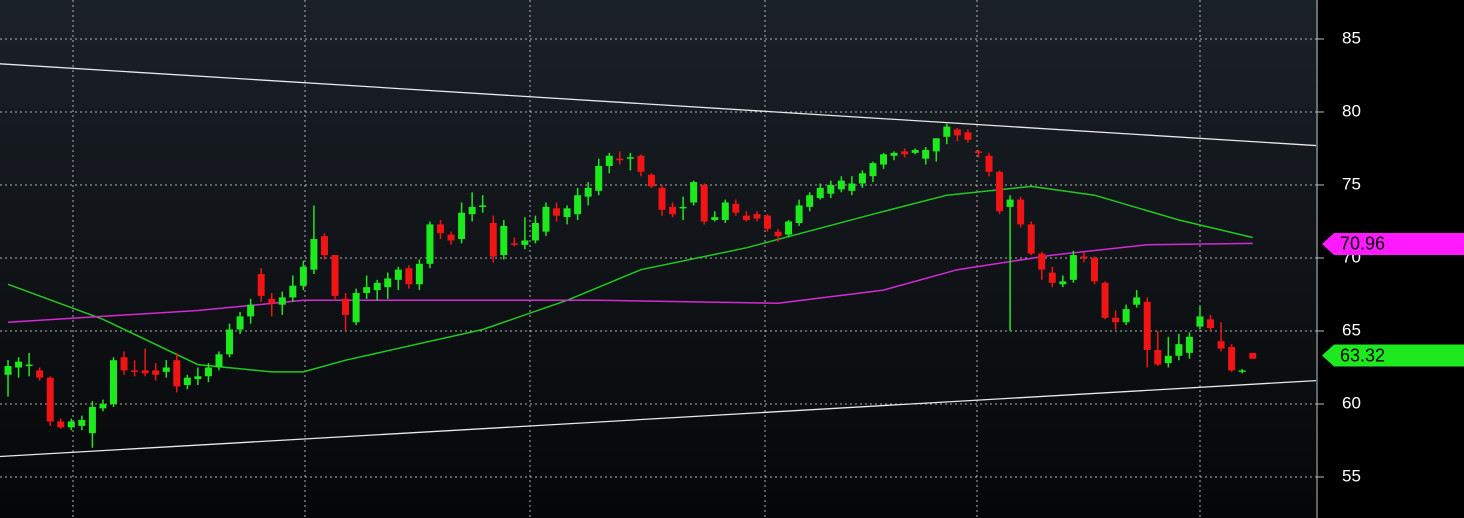  What do you see at coordinates (1351, 183) in the screenshot?
I see `y-tick-label: 75` at bounding box center [1351, 183].